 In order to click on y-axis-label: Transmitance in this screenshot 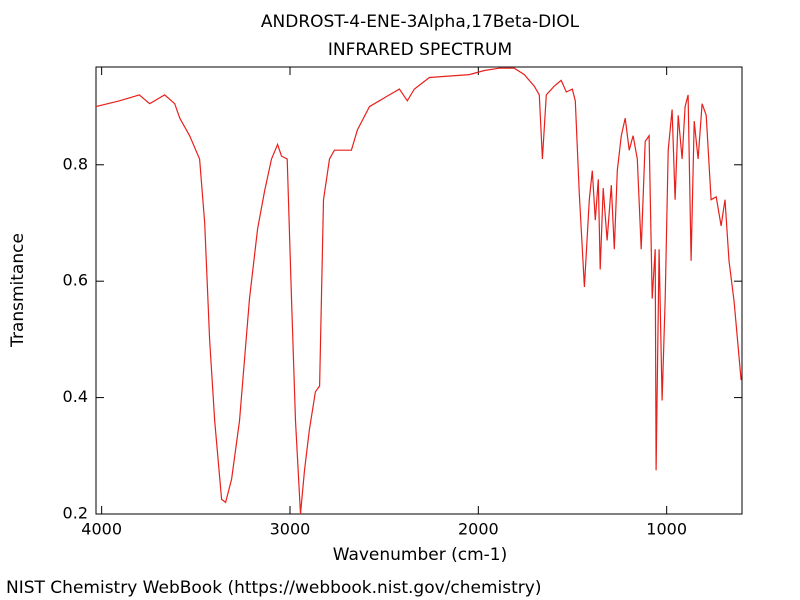, I will do `click(18, 290)`.